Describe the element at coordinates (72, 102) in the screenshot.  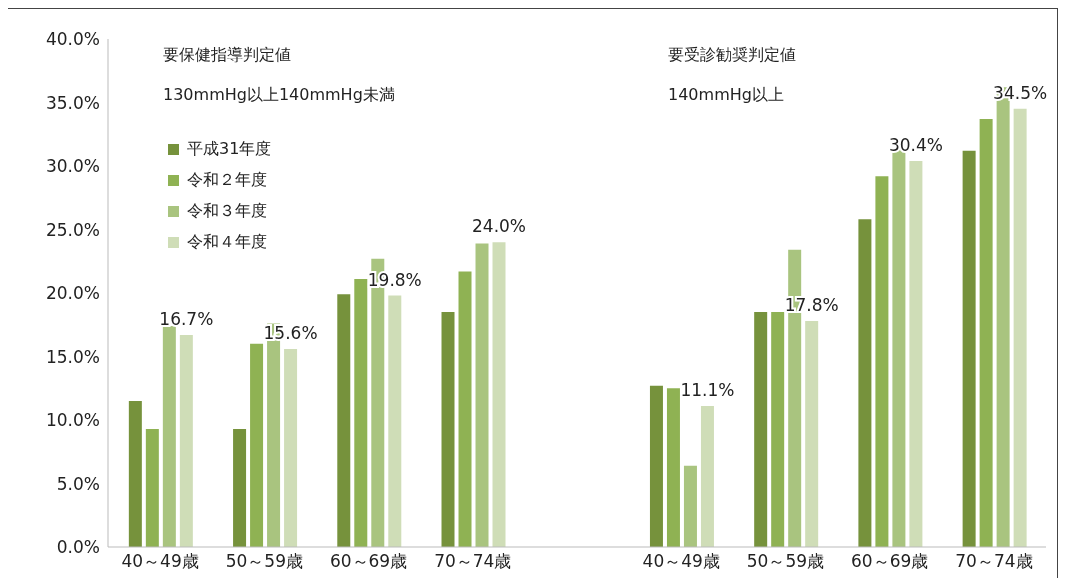
I see `y-tick-label: 35.0%` at that location.